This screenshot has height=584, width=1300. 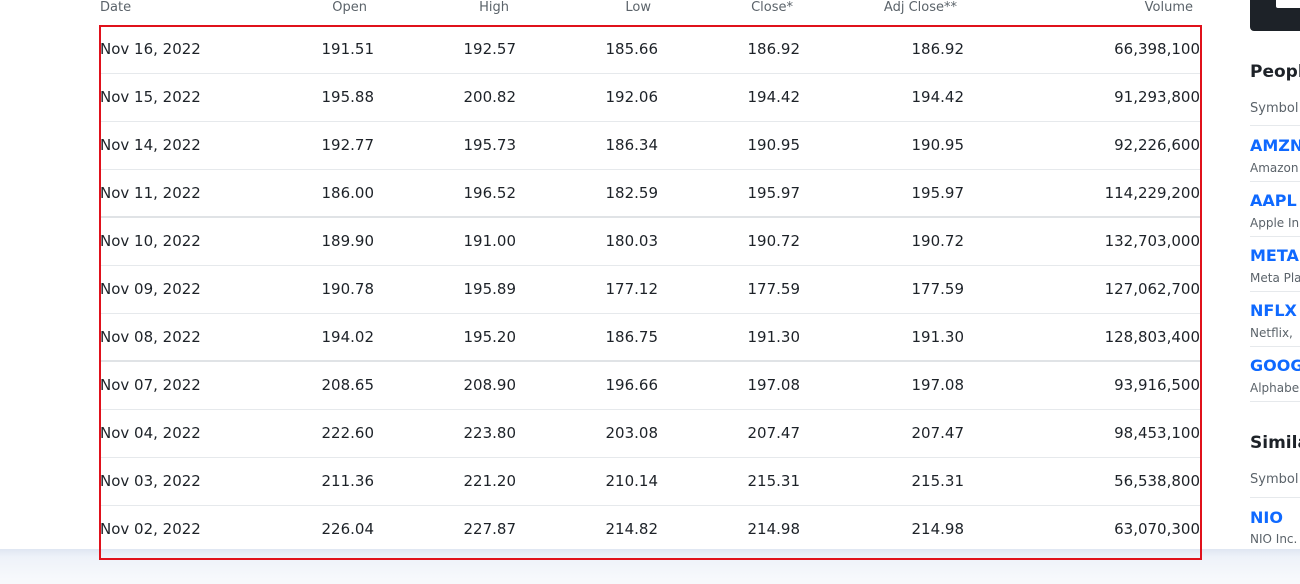 I want to click on similar-symbols-title: Simila, so click(x=1275, y=443).